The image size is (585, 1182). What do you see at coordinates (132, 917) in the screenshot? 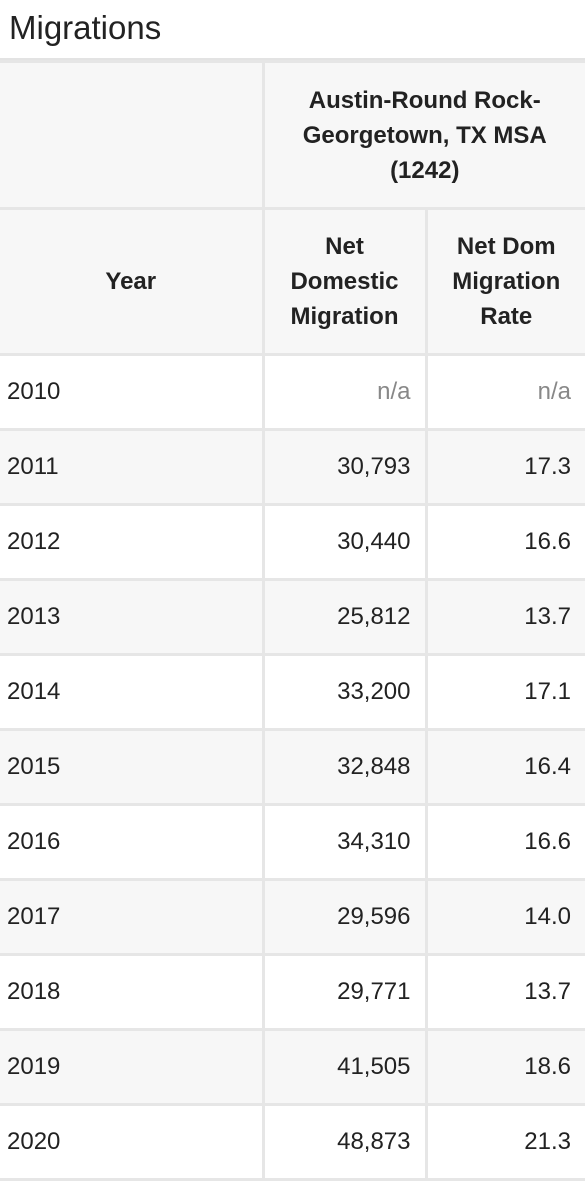
I see `year-cell: 2017` at bounding box center [132, 917].